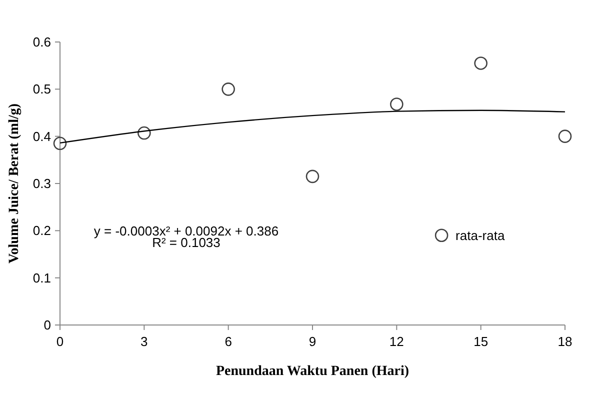 This screenshot has height=403, width=597. What do you see at coordinates (481, 235) in the screenshot?
I see `legend-label: rata-rata` at bounding box center [481, 235].